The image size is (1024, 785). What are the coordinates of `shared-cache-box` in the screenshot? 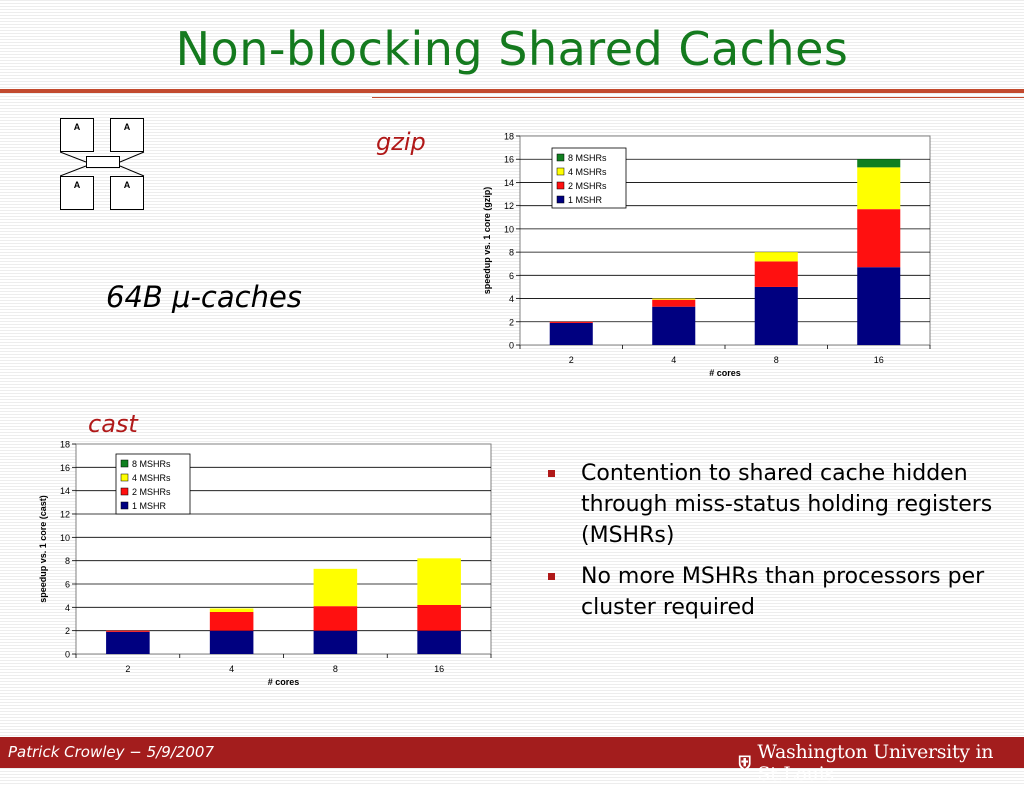 It's located at (103, 162).